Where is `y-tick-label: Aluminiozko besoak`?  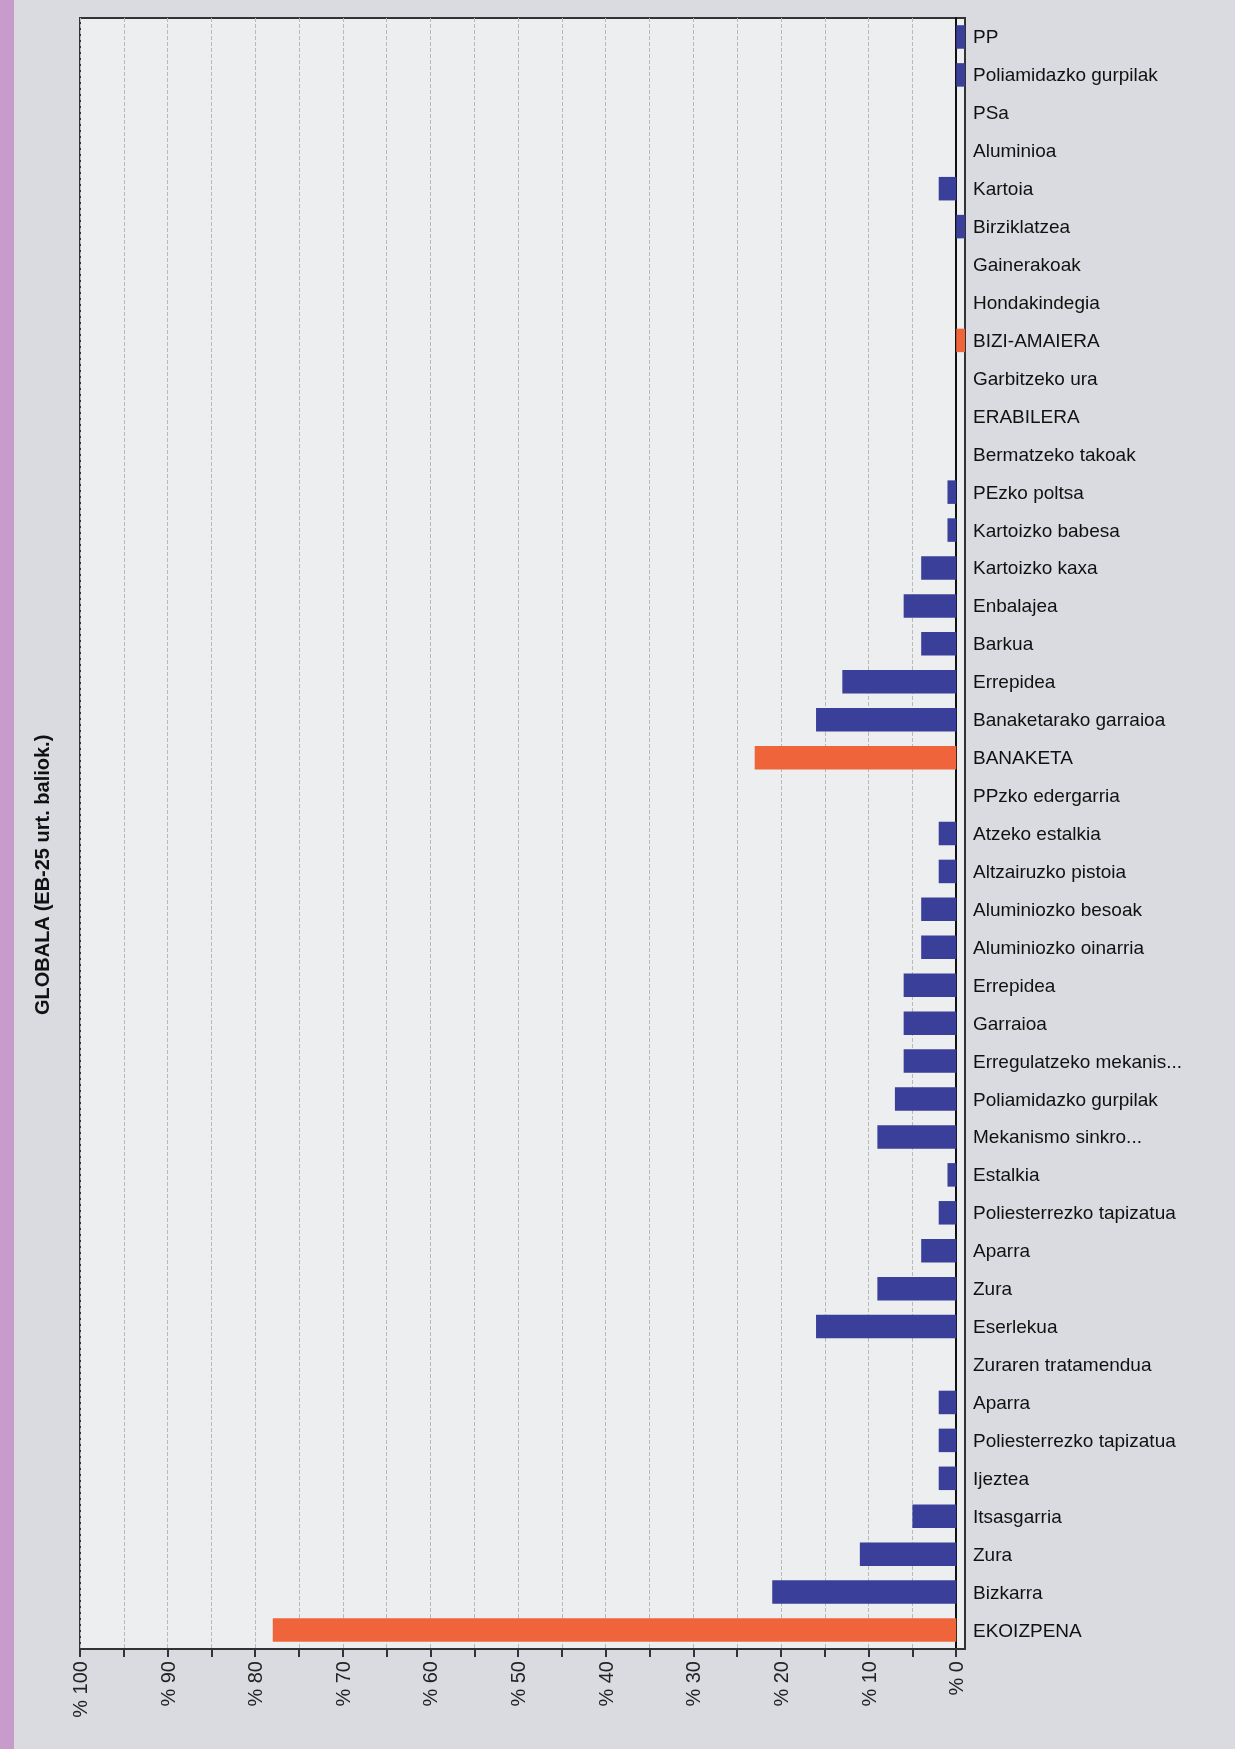
y-tick-label: Aluminiozko besoak is located at coordinates (1058, 909).